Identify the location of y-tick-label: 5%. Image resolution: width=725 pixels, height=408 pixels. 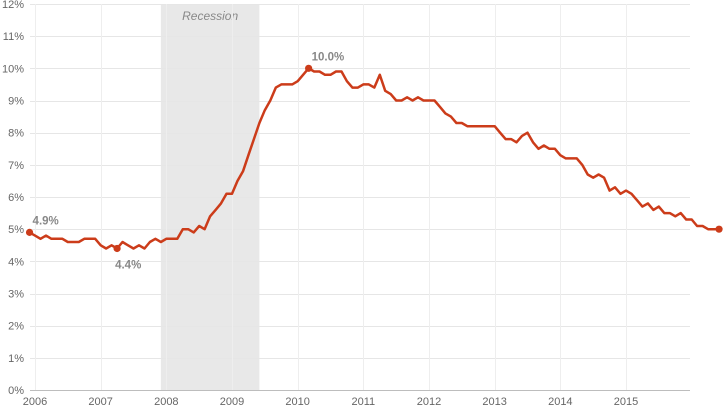
(16, 230).